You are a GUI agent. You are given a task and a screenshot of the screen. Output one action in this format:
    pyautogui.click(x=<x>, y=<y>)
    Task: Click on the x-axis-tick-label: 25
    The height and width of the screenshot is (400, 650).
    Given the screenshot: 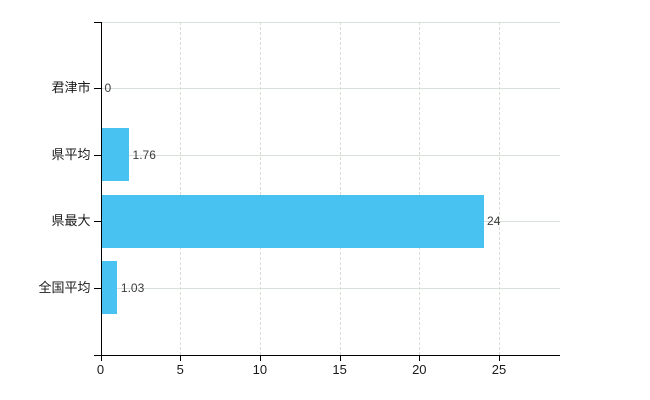 What is the action you would take?
    pyautogui.click(x=499, y=369)
    